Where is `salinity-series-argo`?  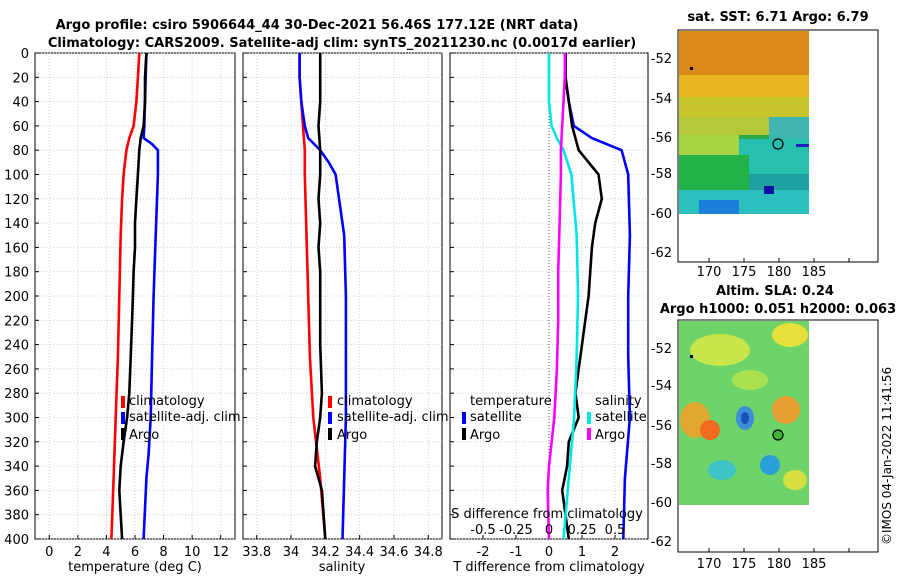
salinity-series-argo is located at coordinates (320, 296).